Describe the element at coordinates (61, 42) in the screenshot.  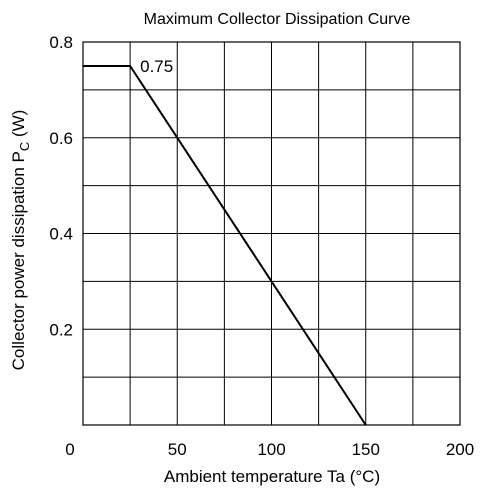
I see `y-tick-label: 0.8` at that location.